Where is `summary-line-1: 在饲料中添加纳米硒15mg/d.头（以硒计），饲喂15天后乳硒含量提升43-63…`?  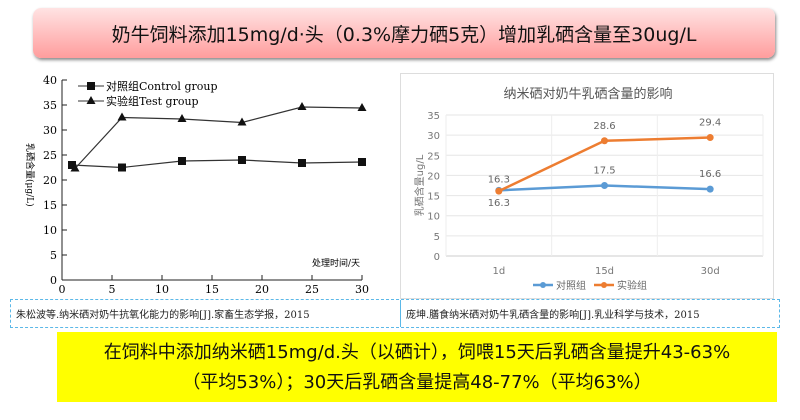 summary-line-1: 在饲料中添加纳米硒15mg/d.头（以硒计），饲喂15天后乳硒含量提升43-63… is located at coordinates (417, 352).